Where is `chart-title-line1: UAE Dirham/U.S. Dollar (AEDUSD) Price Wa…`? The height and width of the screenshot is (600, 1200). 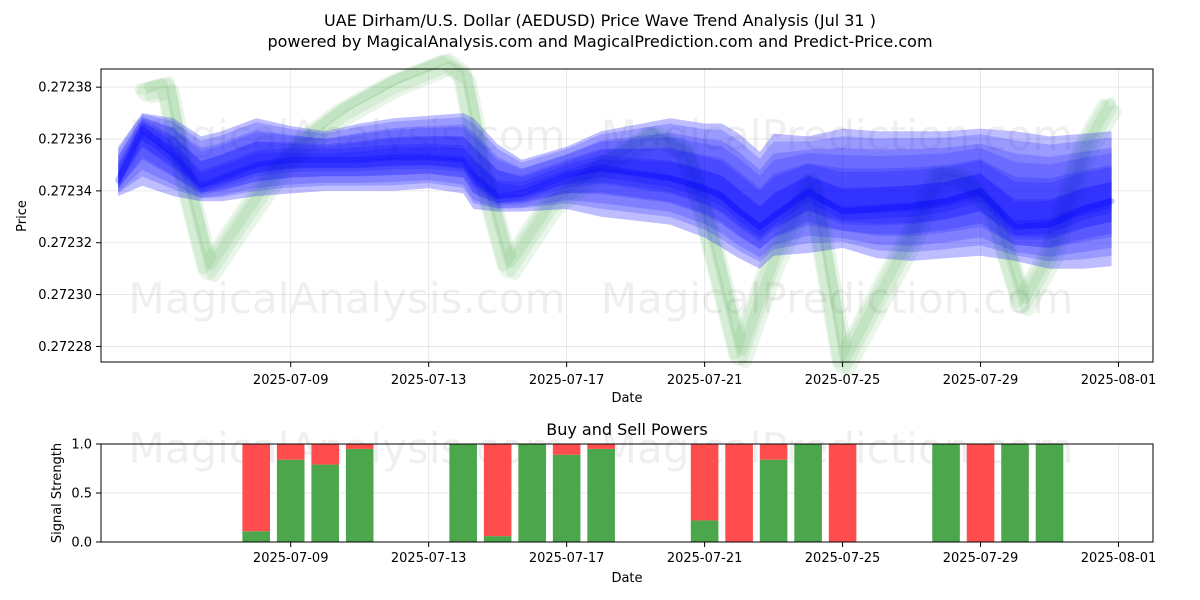
chart-title-line1: UAE Dirham/U.S. Dollar (AEDUSD) Price Wa… is located at coordinates (600, 20).